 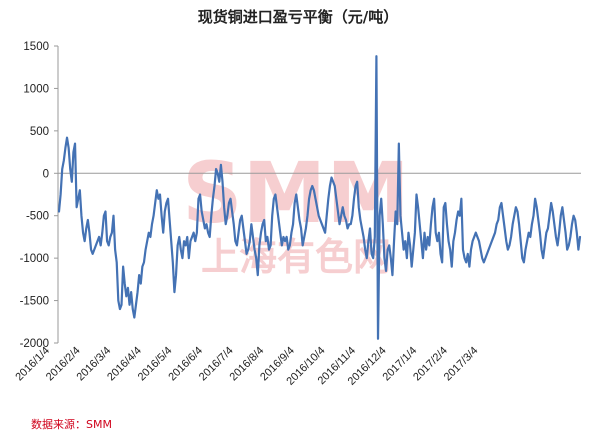 What do you see at coordinates (296, 193) in the screenshot?
I see `watermark-logo: SMM` at bounding box center [296, 193].